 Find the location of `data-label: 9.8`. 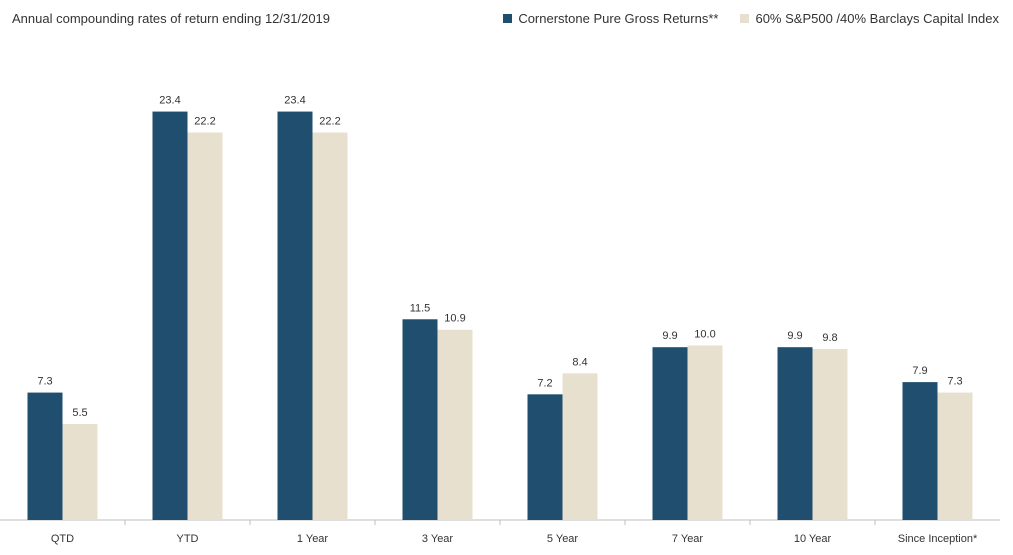

data-label: 9.8 is located at coordinates (829, 338).